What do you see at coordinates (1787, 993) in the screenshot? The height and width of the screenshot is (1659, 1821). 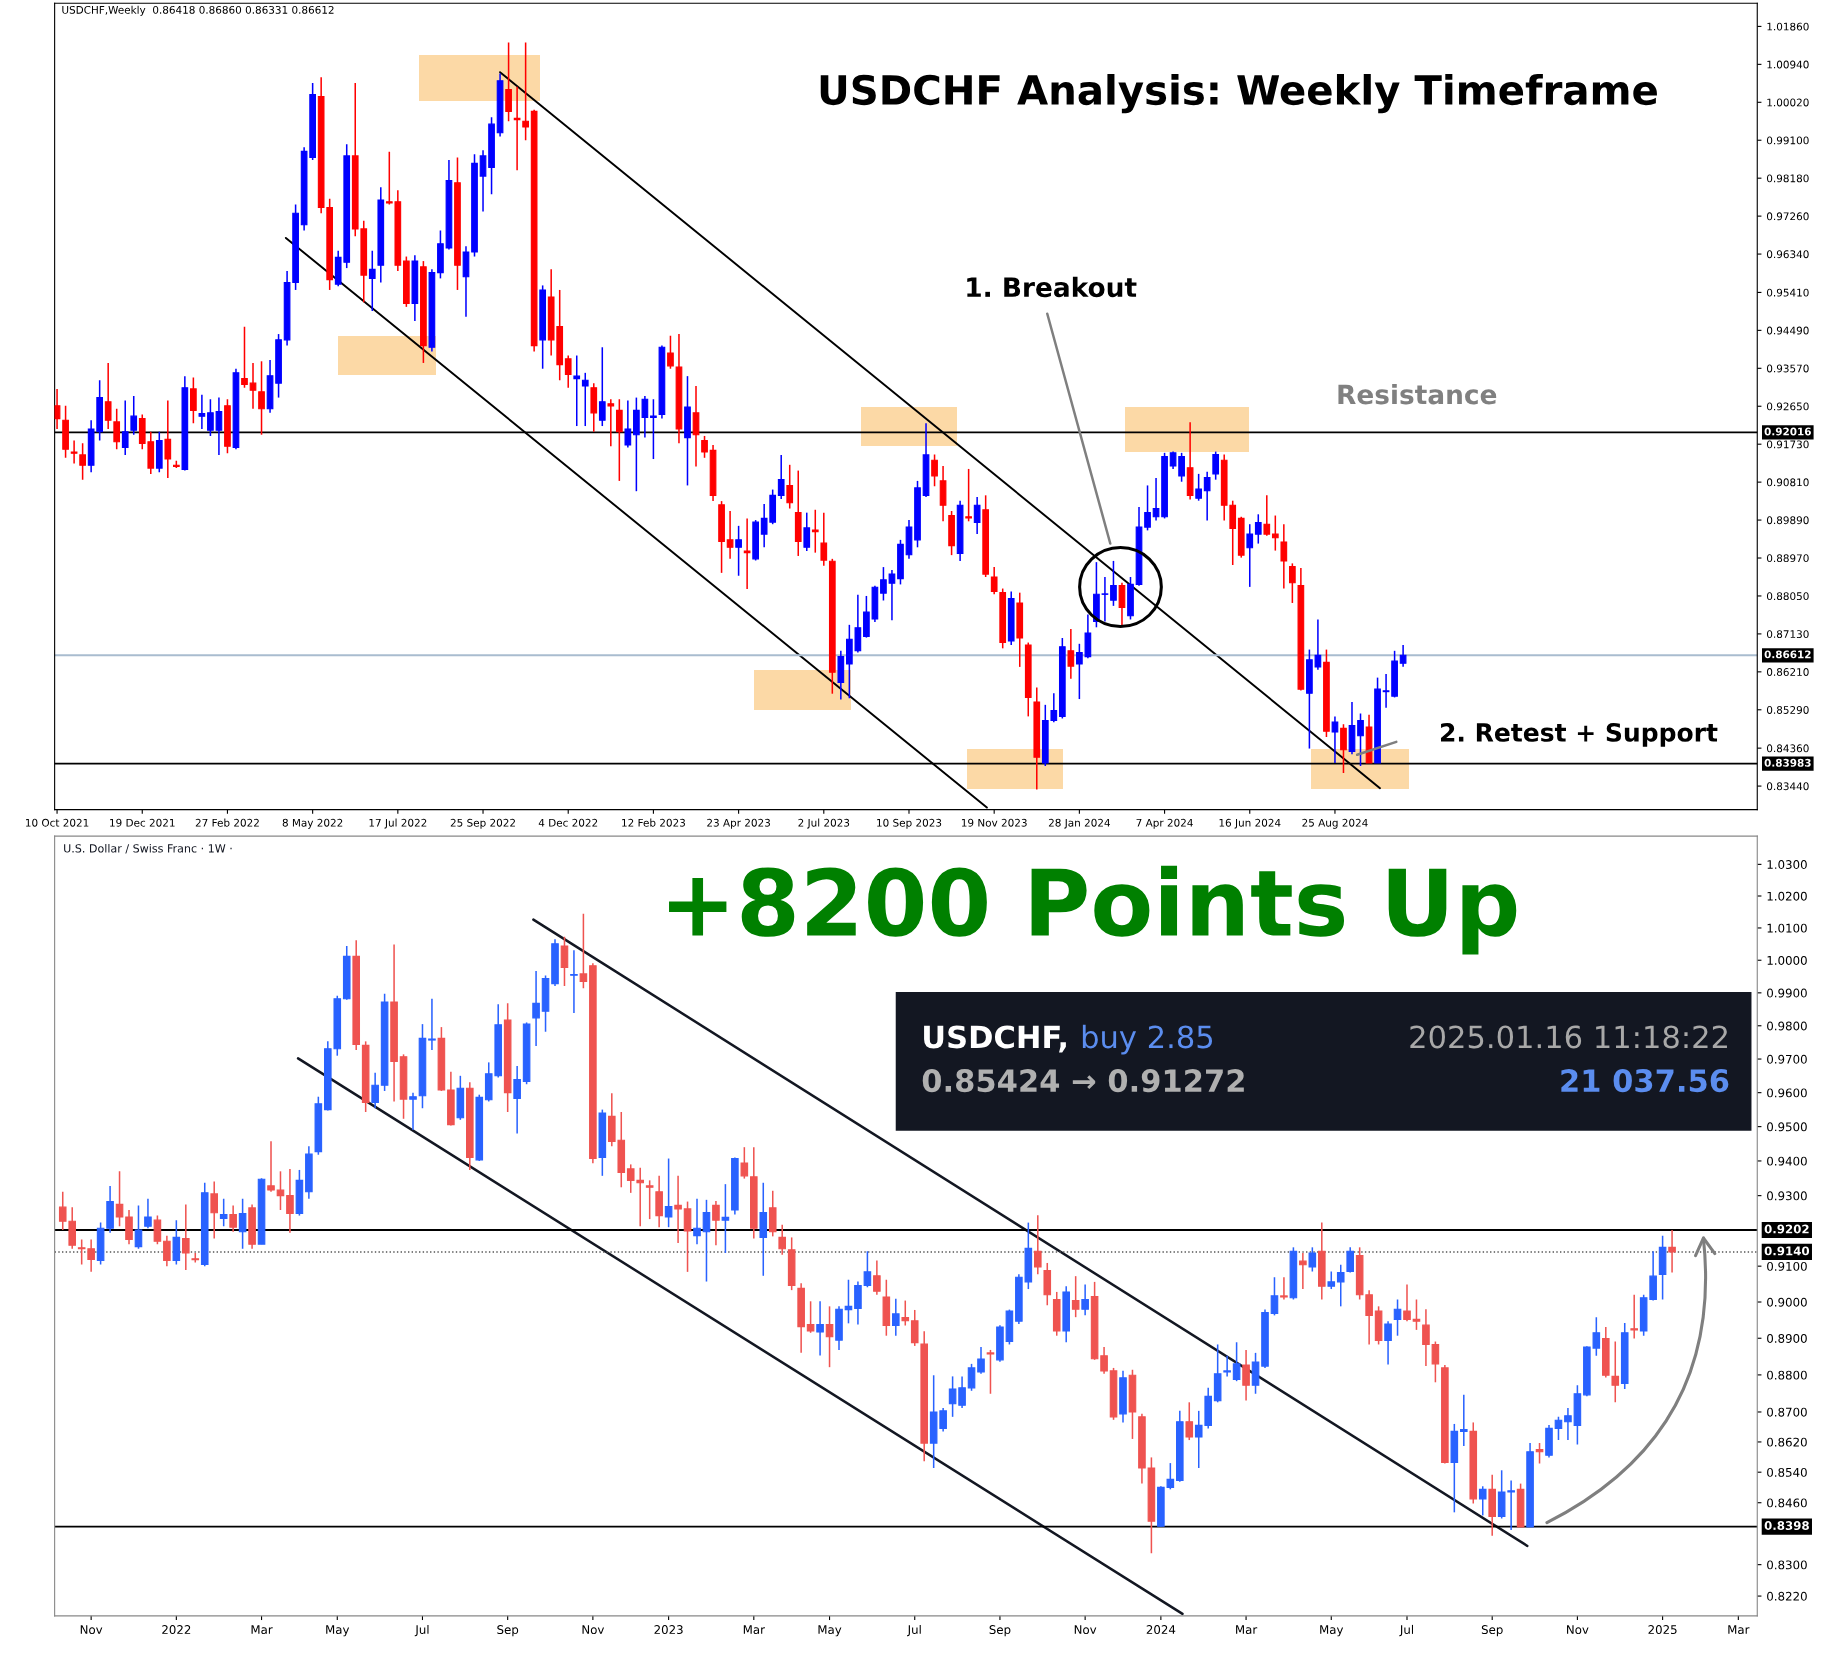 I see `y-tick-label: 0.9900` at bounding box center [1787, 993].